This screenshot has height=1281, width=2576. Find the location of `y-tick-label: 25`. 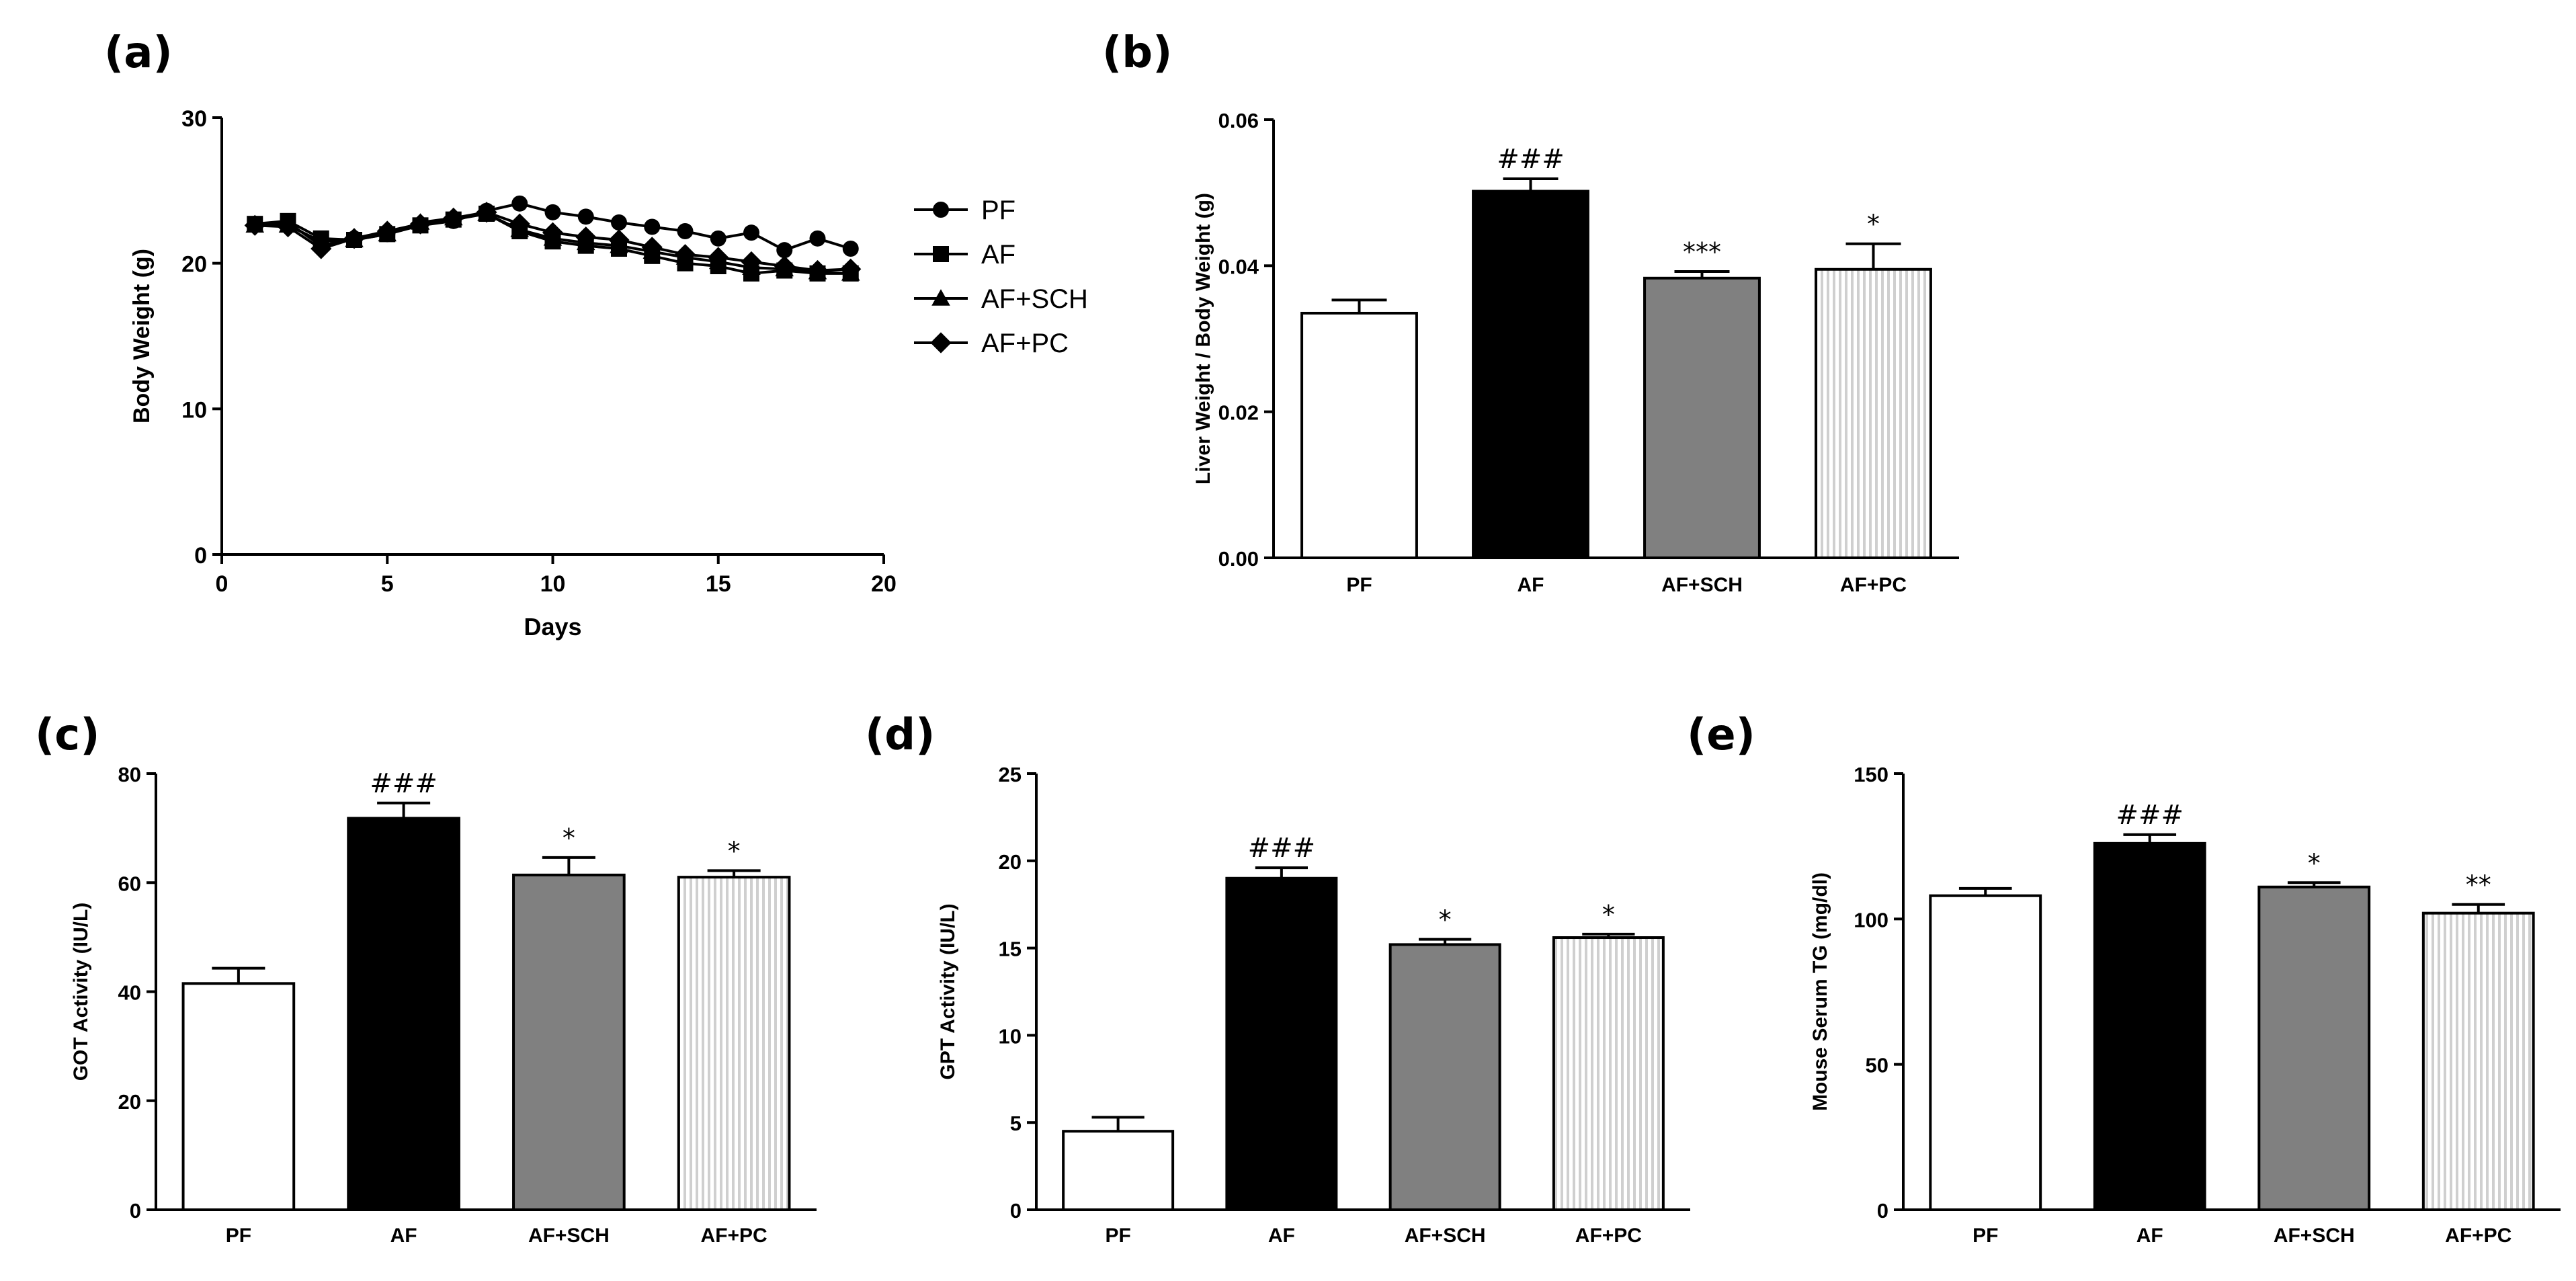

y-tick-label: 25 is located at coordinates (1010, 774).